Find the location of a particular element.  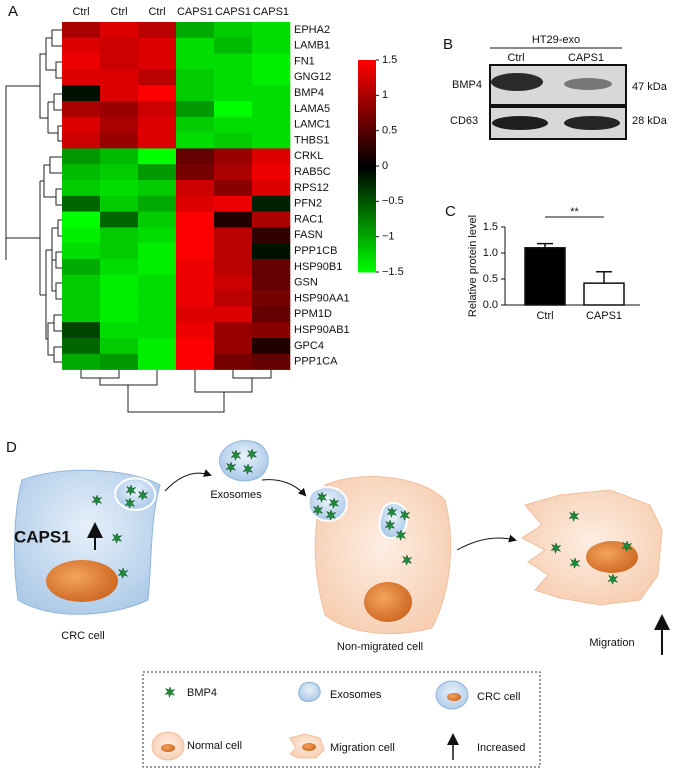

legend-label: Increased is located at coordinates (501, 748).